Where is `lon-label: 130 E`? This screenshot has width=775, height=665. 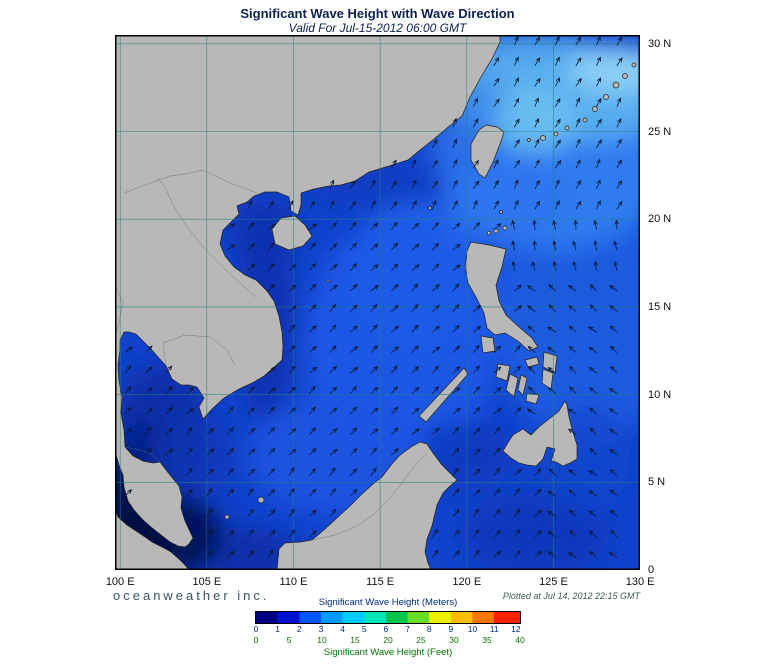
lon-label: 130 E is located at coordinates (640, 582).